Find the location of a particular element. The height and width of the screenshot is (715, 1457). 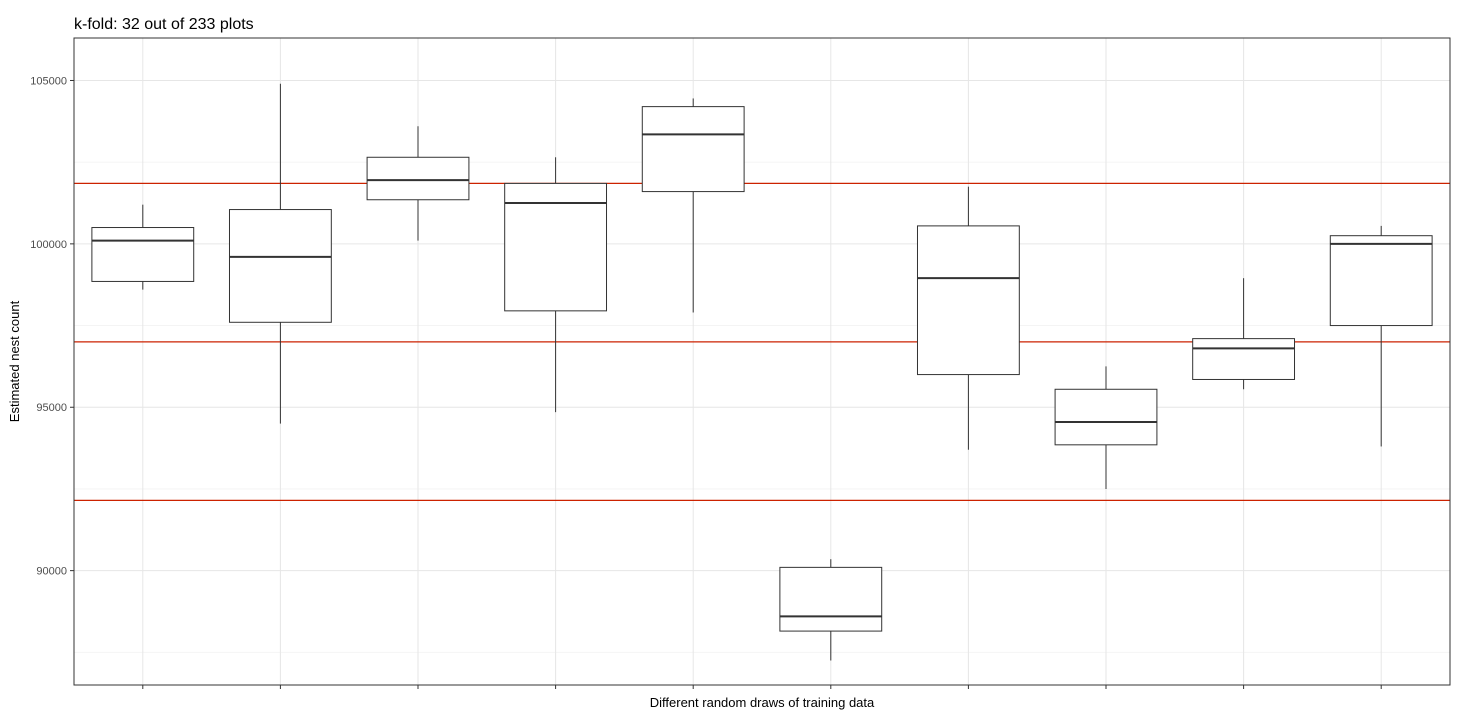

y-tick-label: 105000 is located at coordinates (48, 81).